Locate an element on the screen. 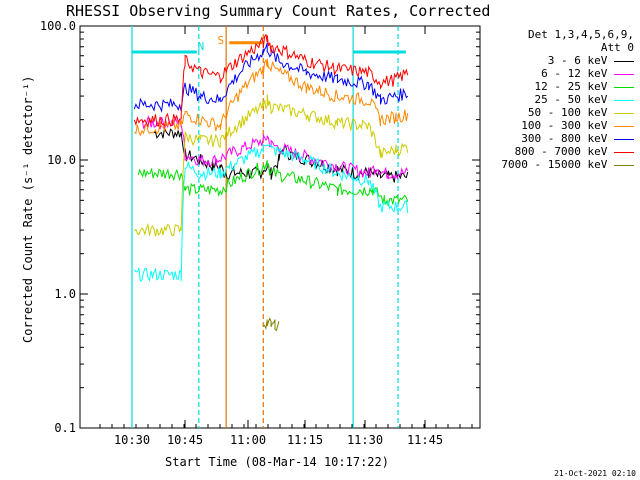 This screenshot has width=640, height=480. x-tick-label: 10:30 is located at coordinates (132, 440).